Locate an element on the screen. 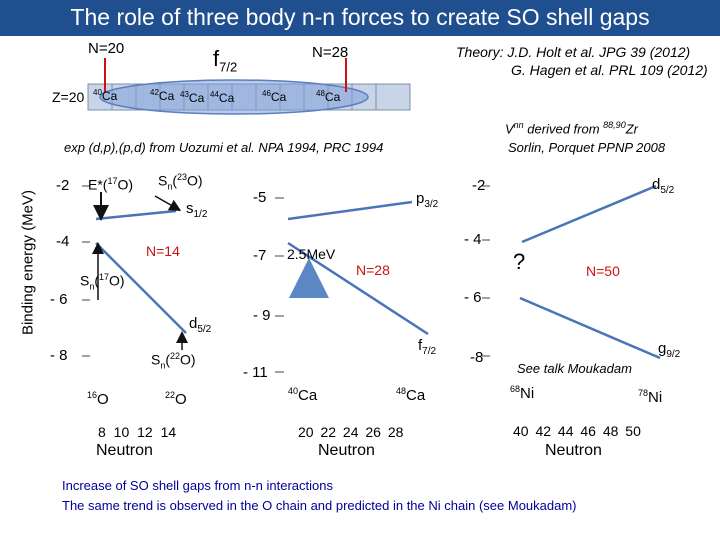 Image resolution: width=720 pixels, height=540 pixels. f72-header-label: f7/2 is located at coordinates (225, 60).